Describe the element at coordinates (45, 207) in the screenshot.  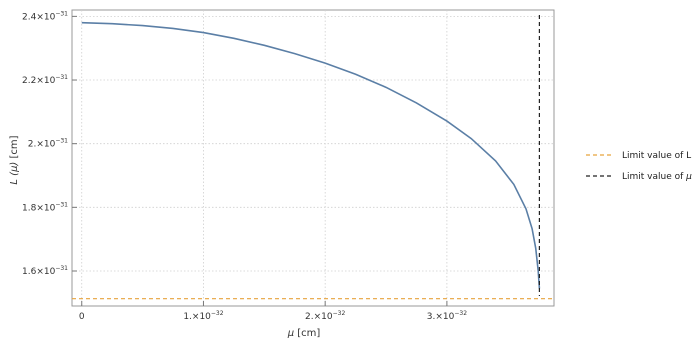
I see `y-tick-label: 1.8×10⁻³¹` at that location.